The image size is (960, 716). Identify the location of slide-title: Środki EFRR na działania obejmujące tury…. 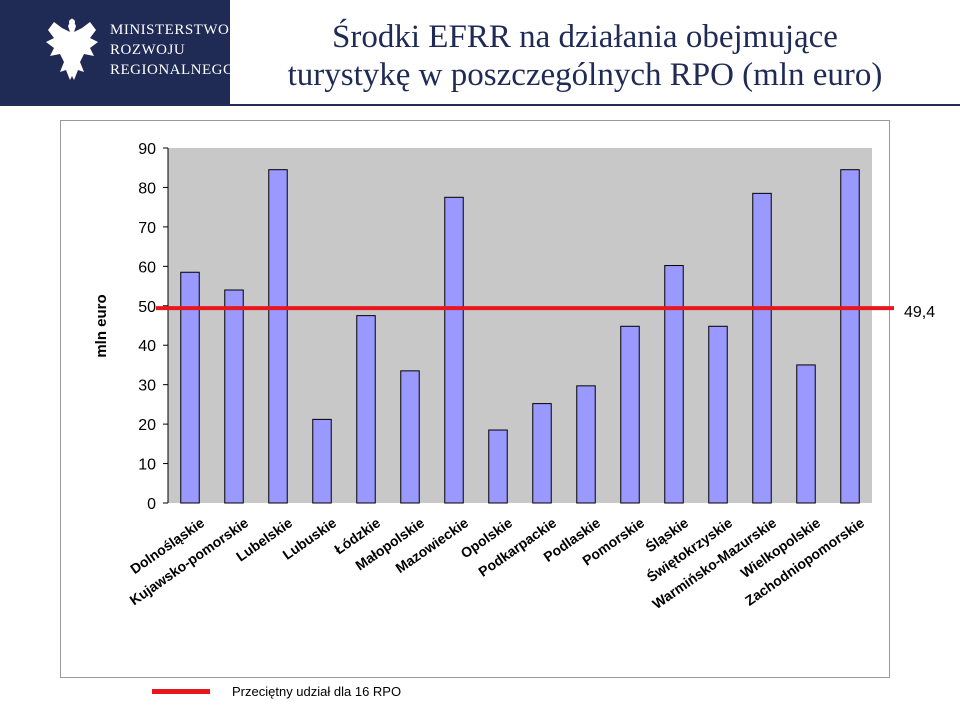
(585, 56).